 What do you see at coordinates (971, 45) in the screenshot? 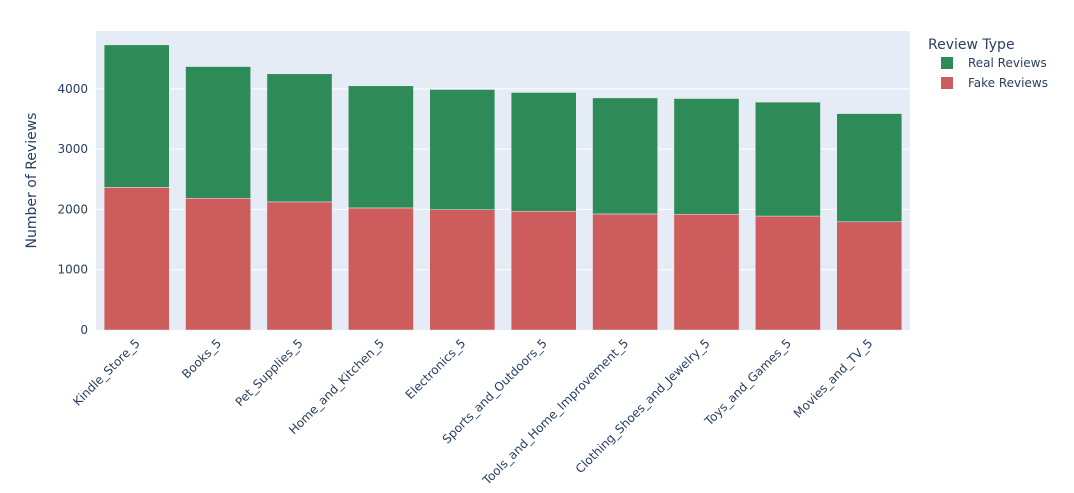
I see `legend-title: Review Type` at bounding box center [971, 45].